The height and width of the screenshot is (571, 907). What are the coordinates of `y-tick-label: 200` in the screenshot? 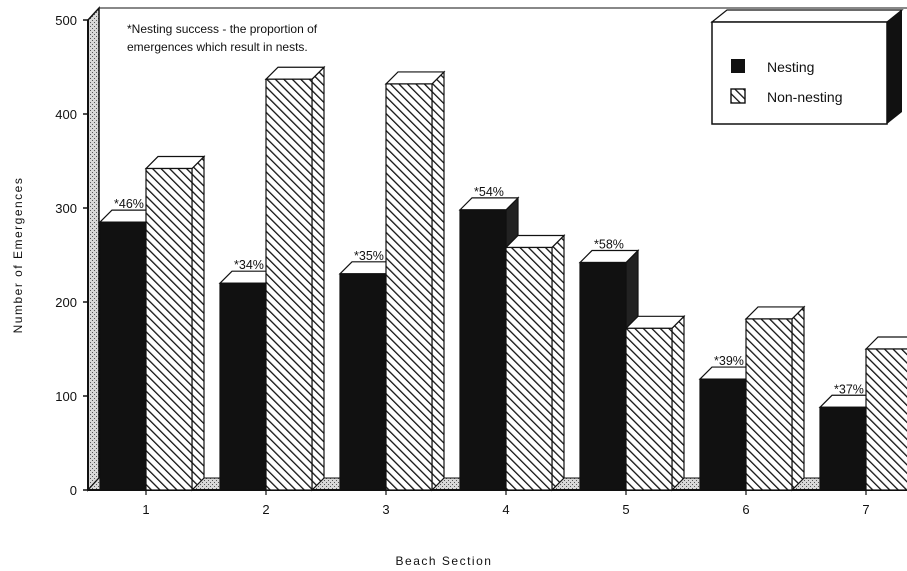 It's located at (66, 302).